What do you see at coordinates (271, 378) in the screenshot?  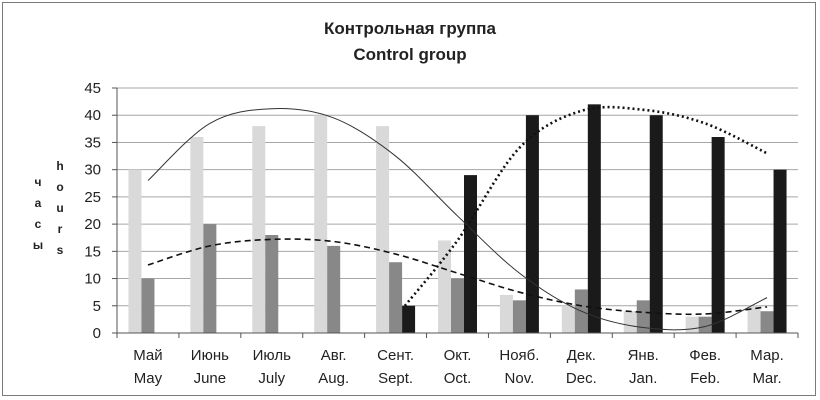 I see `x-category-label-en: July` at bounding box center [271, 378].